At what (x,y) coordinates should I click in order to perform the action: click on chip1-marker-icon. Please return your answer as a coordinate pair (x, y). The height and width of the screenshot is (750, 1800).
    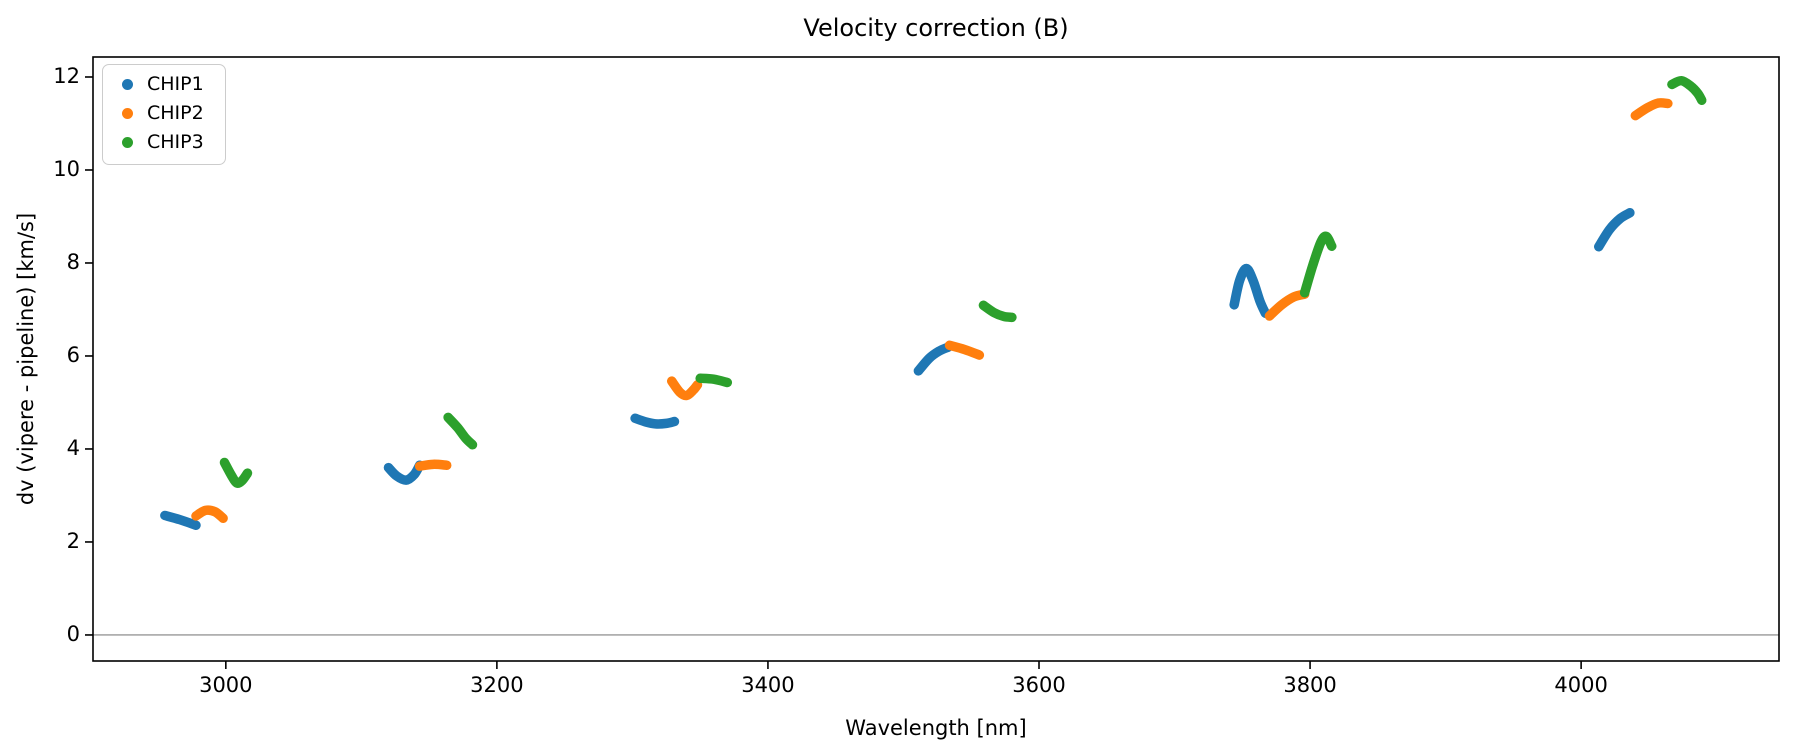
    Looking at the image, I should click on (127, 84).